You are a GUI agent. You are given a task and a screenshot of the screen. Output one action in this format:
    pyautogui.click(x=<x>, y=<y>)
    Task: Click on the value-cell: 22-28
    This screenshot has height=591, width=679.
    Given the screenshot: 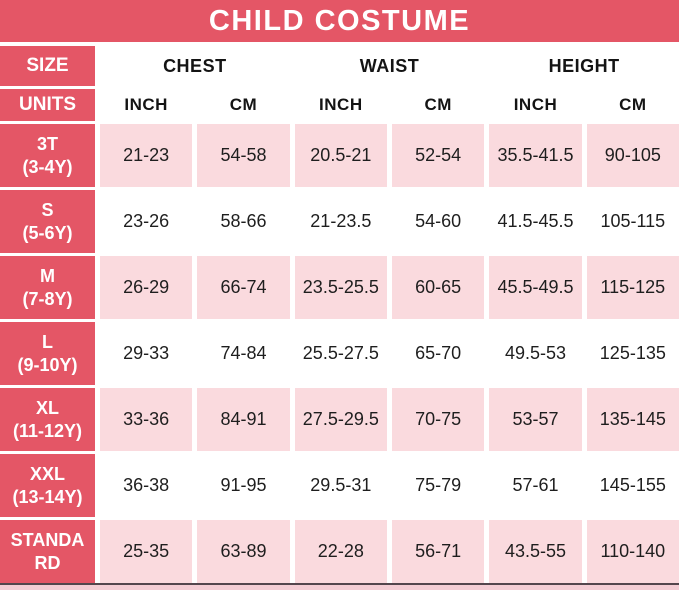 What is the action you would take?
    pyautogui.click(x=340, y=551)
    